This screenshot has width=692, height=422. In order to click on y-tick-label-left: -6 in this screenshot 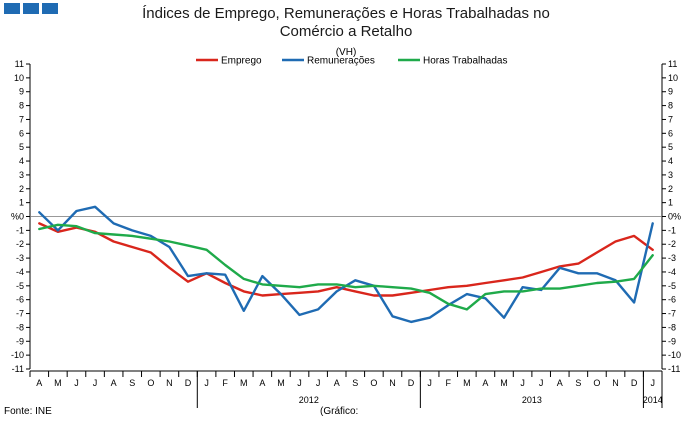, I will do `click(20, 300)`.